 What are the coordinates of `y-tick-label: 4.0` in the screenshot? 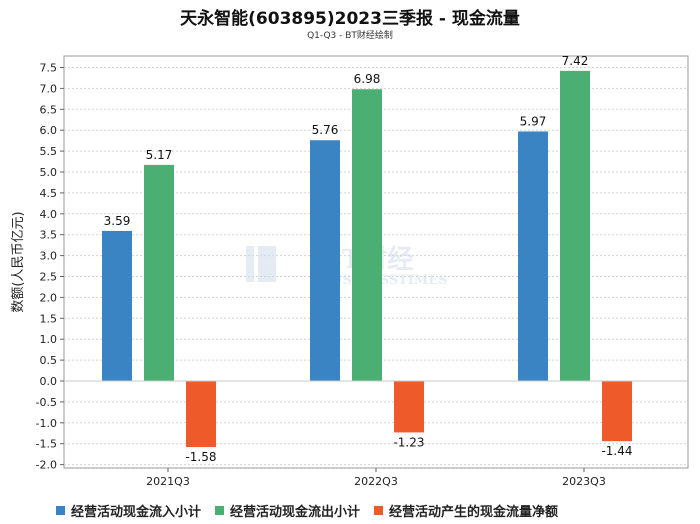 It's located at (49, 214).